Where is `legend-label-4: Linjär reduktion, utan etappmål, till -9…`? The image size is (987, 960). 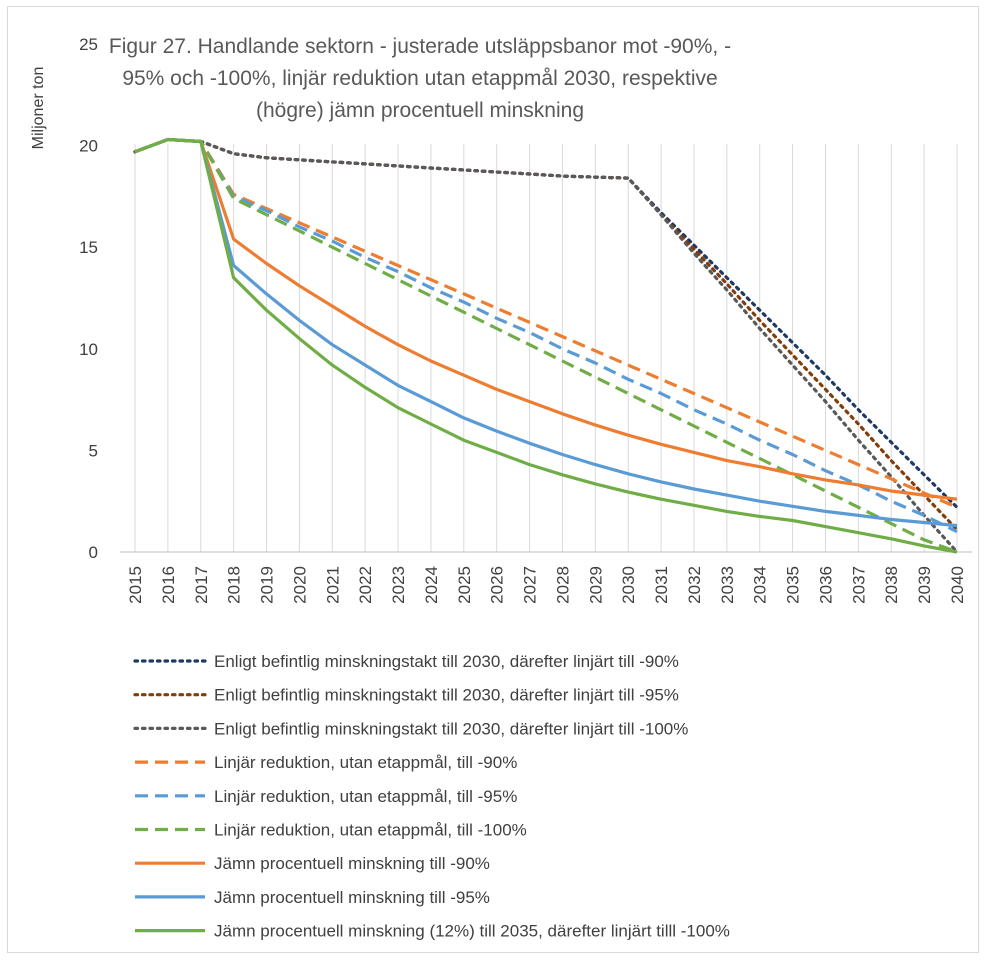 legend-label-4: Linjär reduktion, utan etappmål, till -9… is located at coordinates (365, 762).